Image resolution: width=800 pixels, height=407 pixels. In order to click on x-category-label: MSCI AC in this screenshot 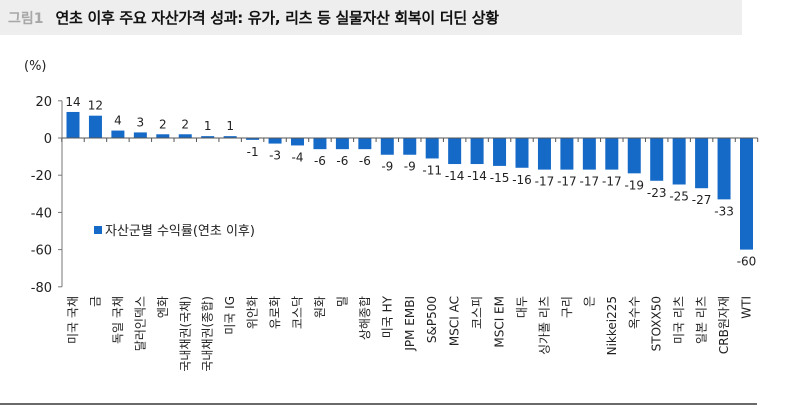, I will do `click(455, 321)`.